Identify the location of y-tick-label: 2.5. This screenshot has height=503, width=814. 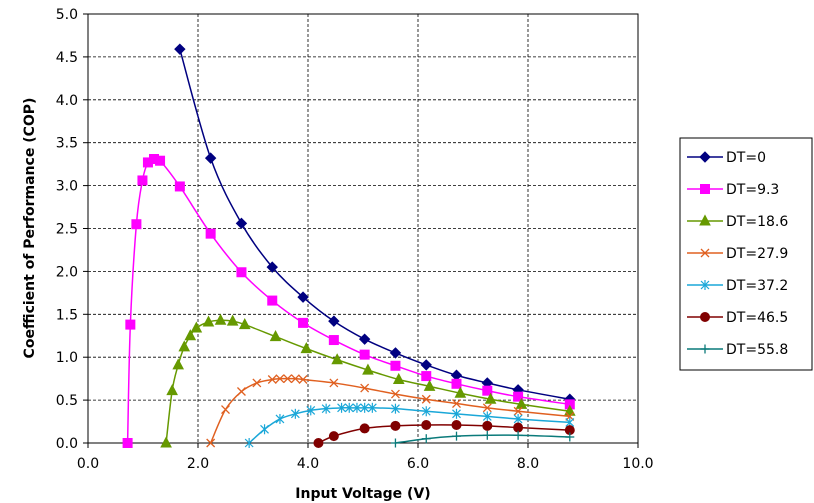
(67, 230).